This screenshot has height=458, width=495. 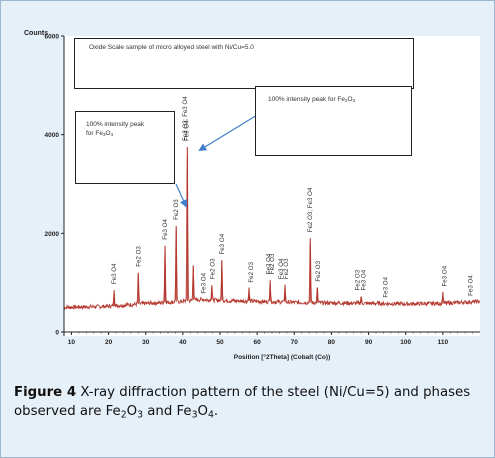 What do you see at coordinates (100, 133) in the screenshot?
I see `fe3o4-peak-annotation-line2: for Fe3O4` at bounding box center [100, 133].